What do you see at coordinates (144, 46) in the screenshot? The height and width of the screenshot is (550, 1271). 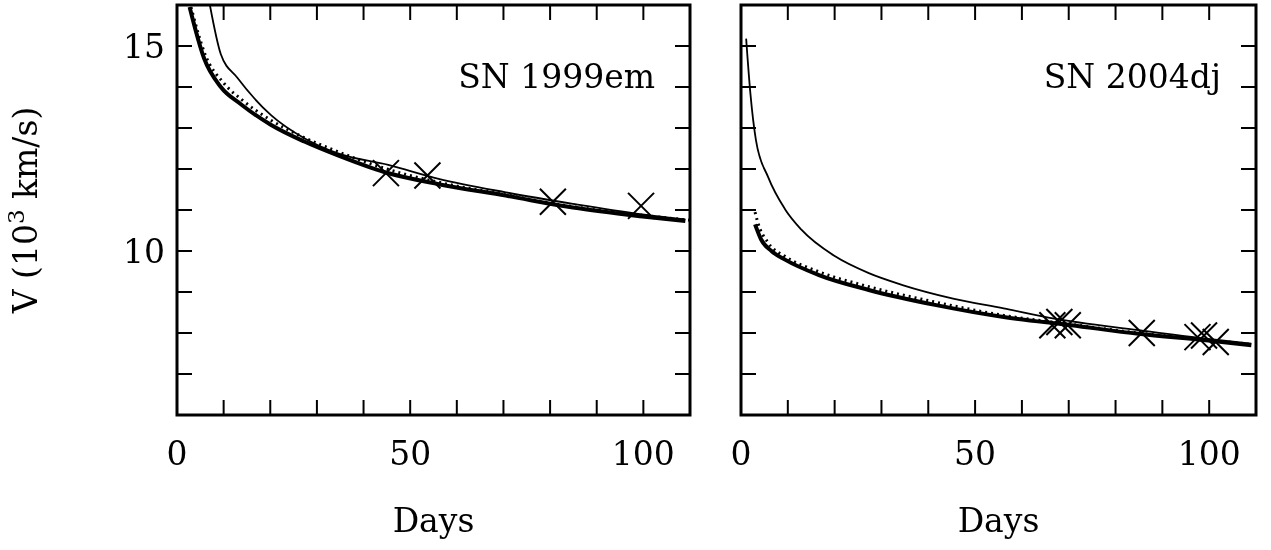 I see `y-tick-label: 15` at bounding box center [144, 46].